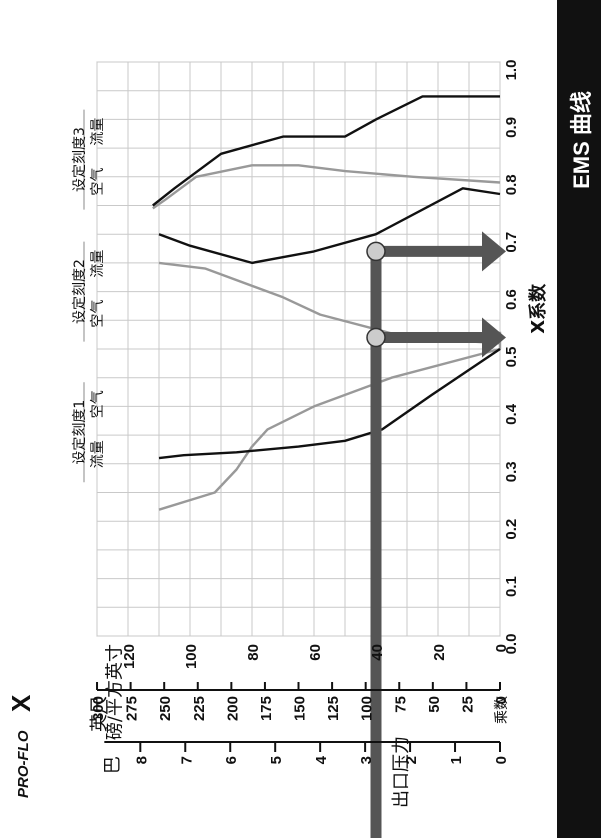 The height and width of the screenshot is (838, 601). Describe the element at coordinates (80, 432) in the screenshot. I see `annotation-setting: 设定刻度1` at that location.